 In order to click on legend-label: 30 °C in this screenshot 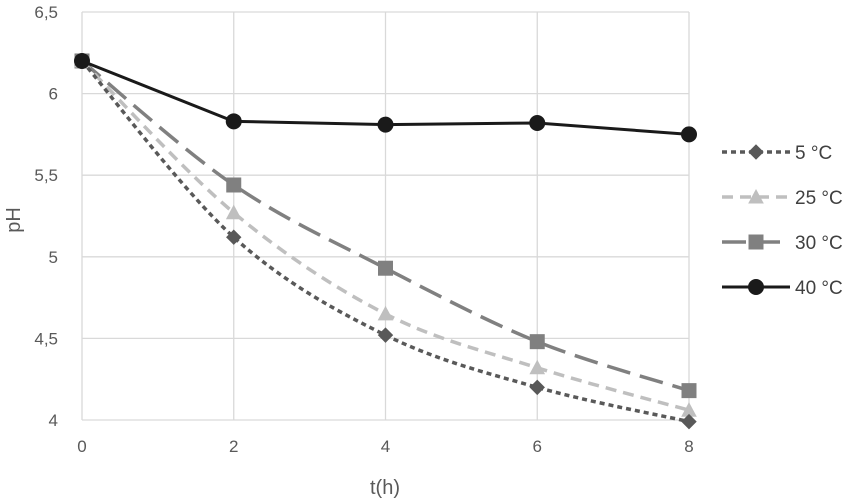, I will do `click(819, 243)`.